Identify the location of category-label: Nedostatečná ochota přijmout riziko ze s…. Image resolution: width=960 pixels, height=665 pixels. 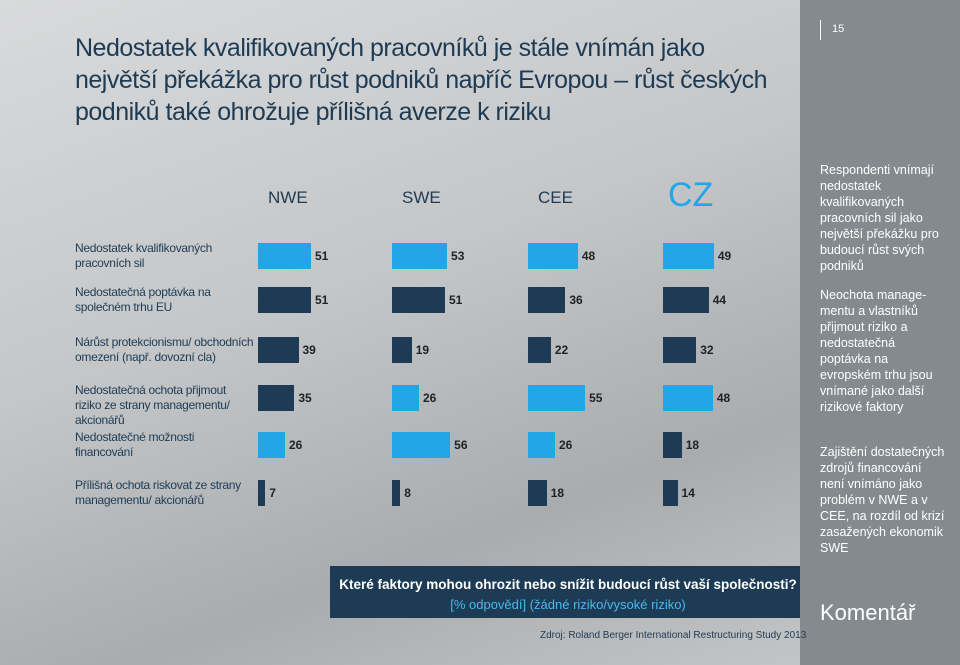
(152, 405).